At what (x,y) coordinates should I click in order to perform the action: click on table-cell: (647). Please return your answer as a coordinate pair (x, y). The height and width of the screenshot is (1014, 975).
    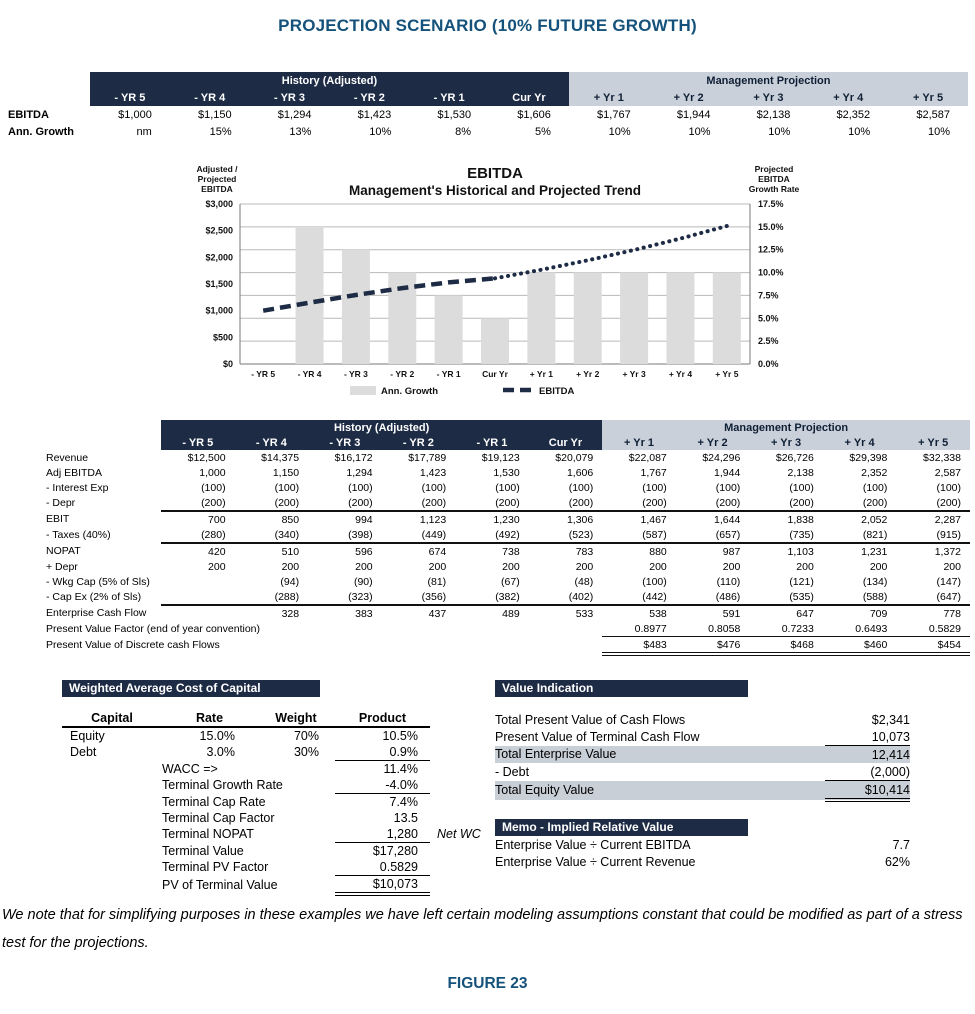
    Looking at the image, I should click on (933, 597).